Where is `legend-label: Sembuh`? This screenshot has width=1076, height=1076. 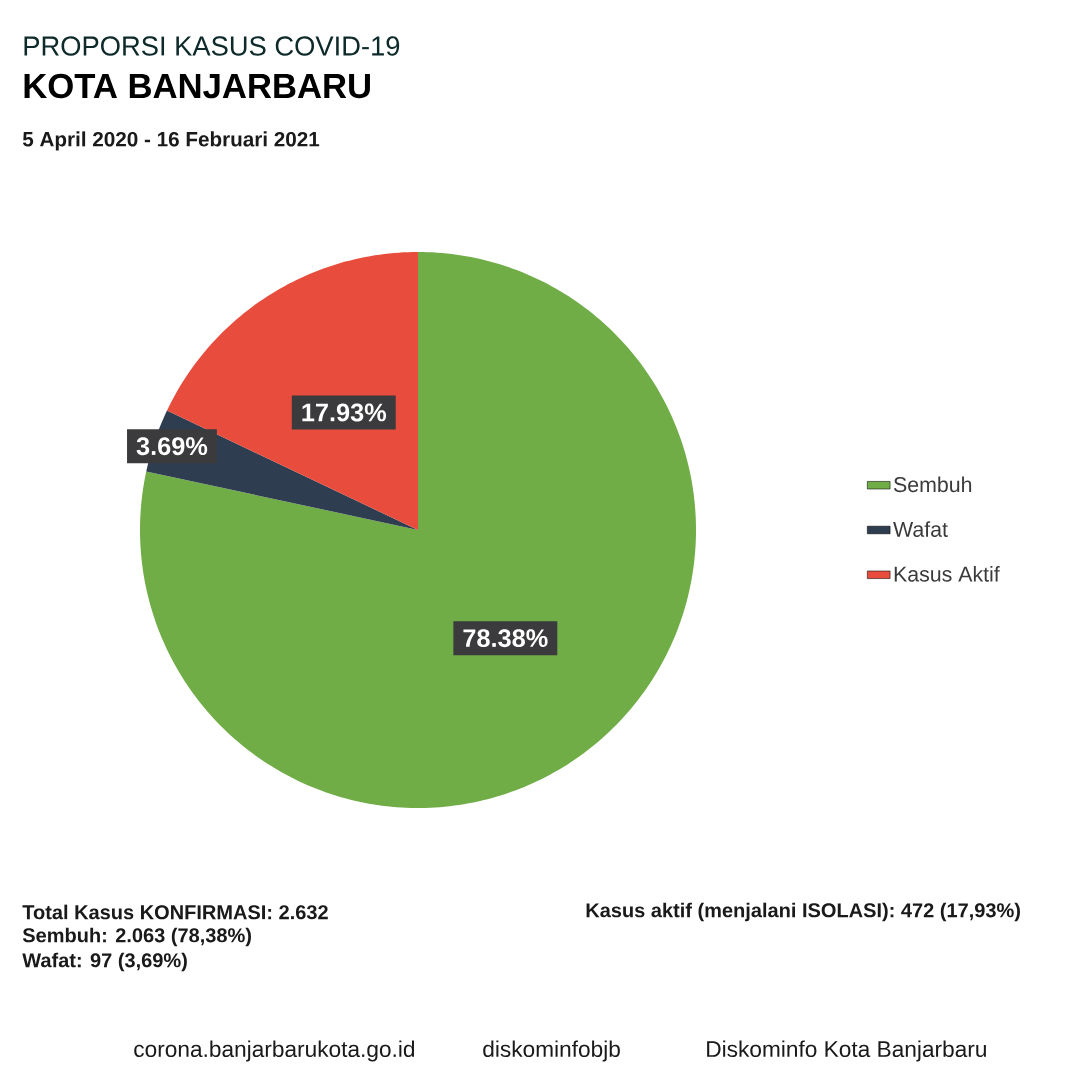
legend-label: Sembuh is located at coordinates (933, 484).